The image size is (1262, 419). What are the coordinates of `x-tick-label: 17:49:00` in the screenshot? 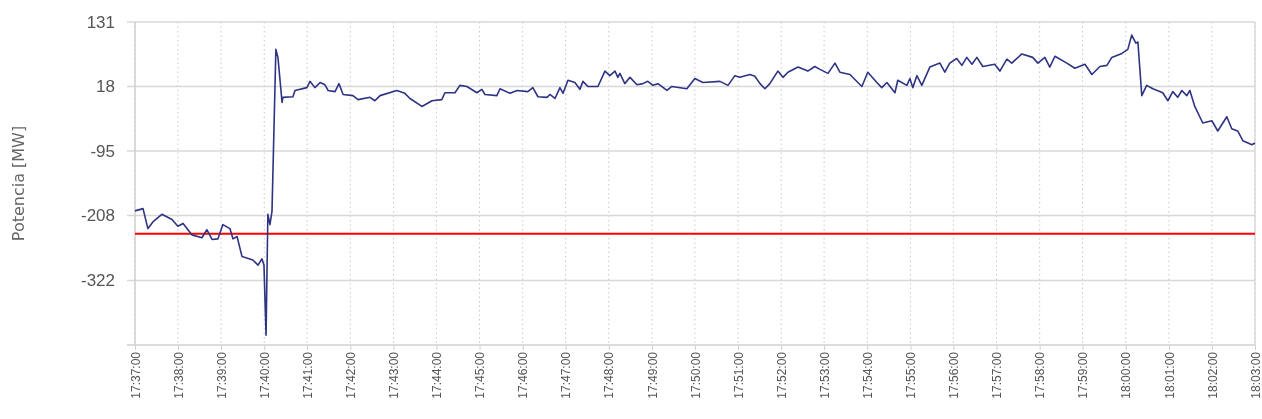 It's located at (652, 375).